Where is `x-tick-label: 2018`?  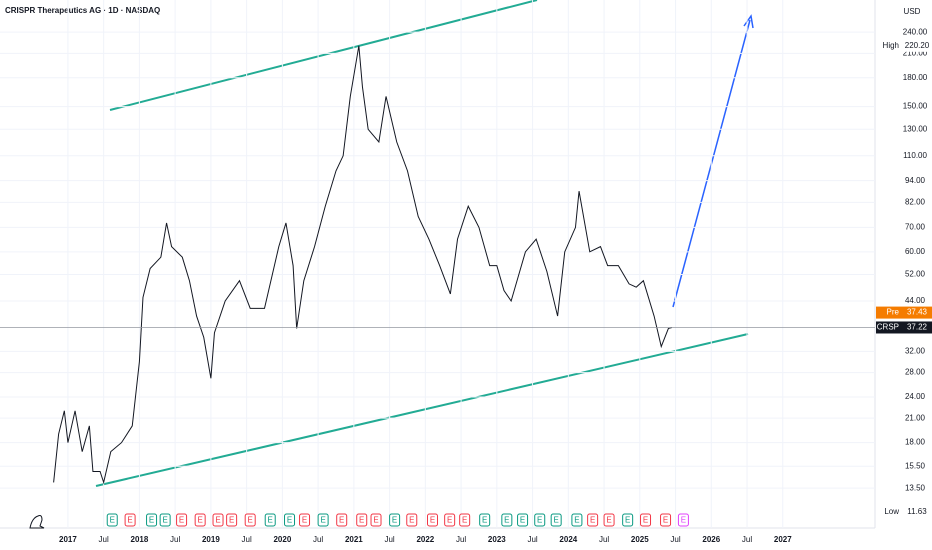
x-tick-label: 2018 is located at coordinates (140, 539).